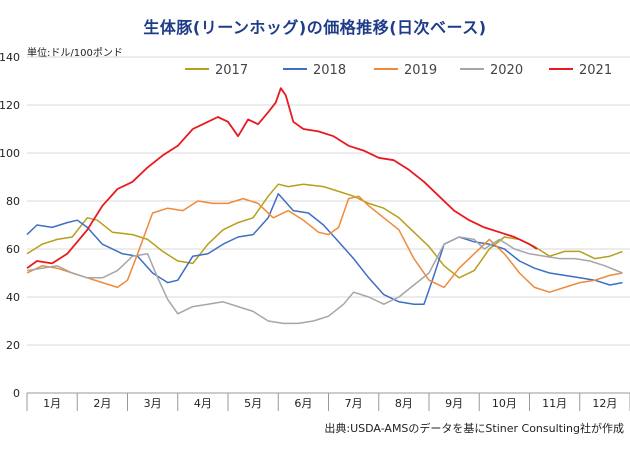 The width and height of the screenshot is (630, 454). I want to click on y-tick-label-0: 0, so click(16, 393).